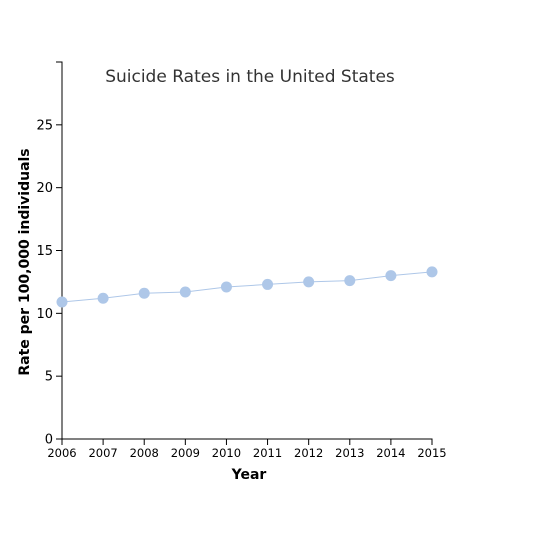 The height and width of the screenshot is (546, 560). I want to click on y-tick-label: 10, so click(44, 314).